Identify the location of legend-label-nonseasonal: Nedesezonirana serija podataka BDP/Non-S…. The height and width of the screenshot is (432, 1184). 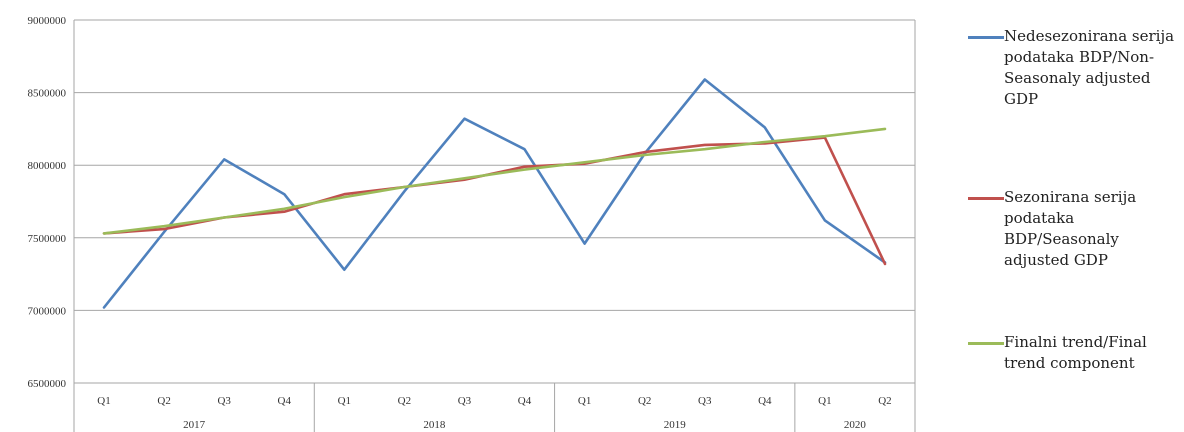
(1089, 67).